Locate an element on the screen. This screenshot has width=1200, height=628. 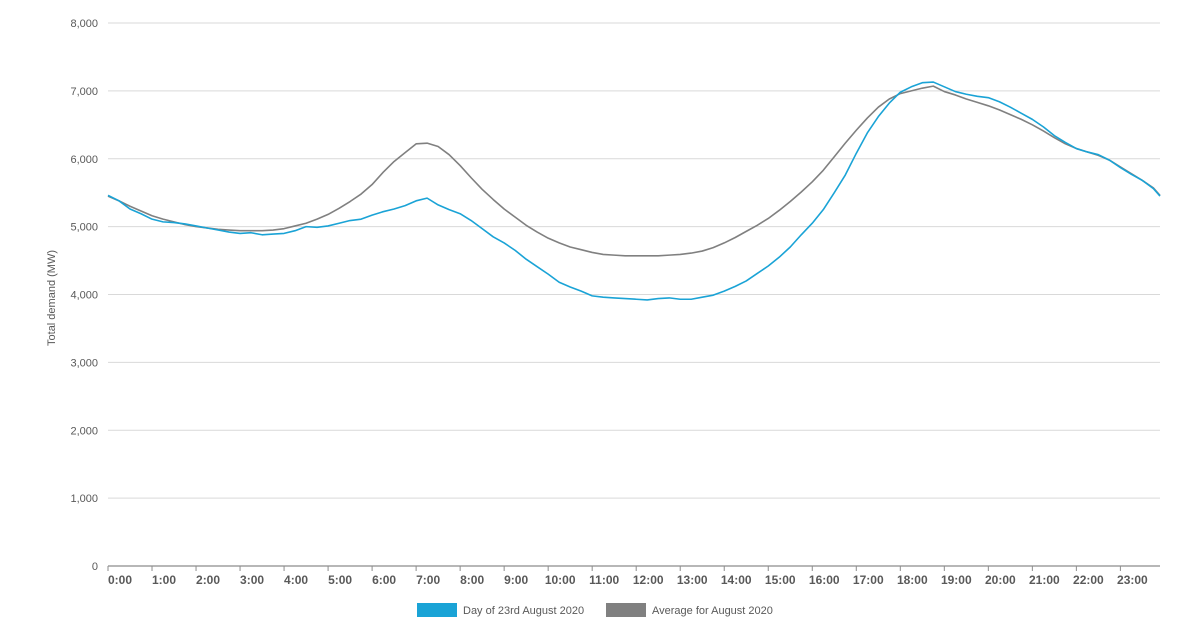
x-tick-label: 12:00 is located at coordinates (648, 580).